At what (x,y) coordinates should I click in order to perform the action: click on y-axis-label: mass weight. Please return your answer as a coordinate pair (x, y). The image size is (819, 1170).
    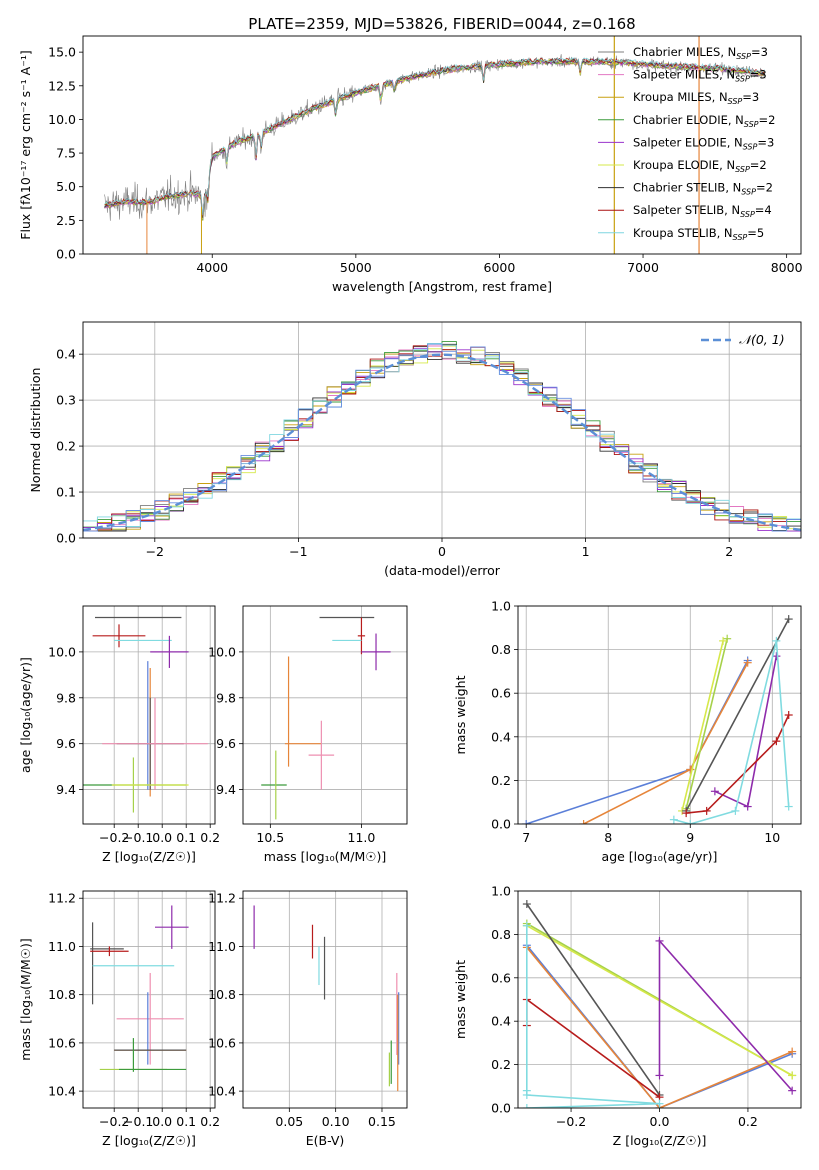
    Looking at the image, I should click on (460, 714).